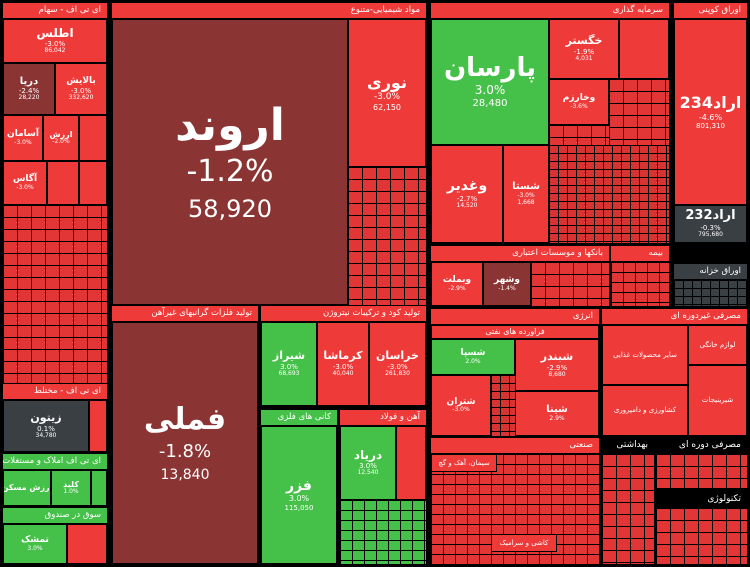 Image resolution: width=750 pixels, height=567 pixels. I want to click on tile-kalid: کلید 1.0%, so click(71, 488).